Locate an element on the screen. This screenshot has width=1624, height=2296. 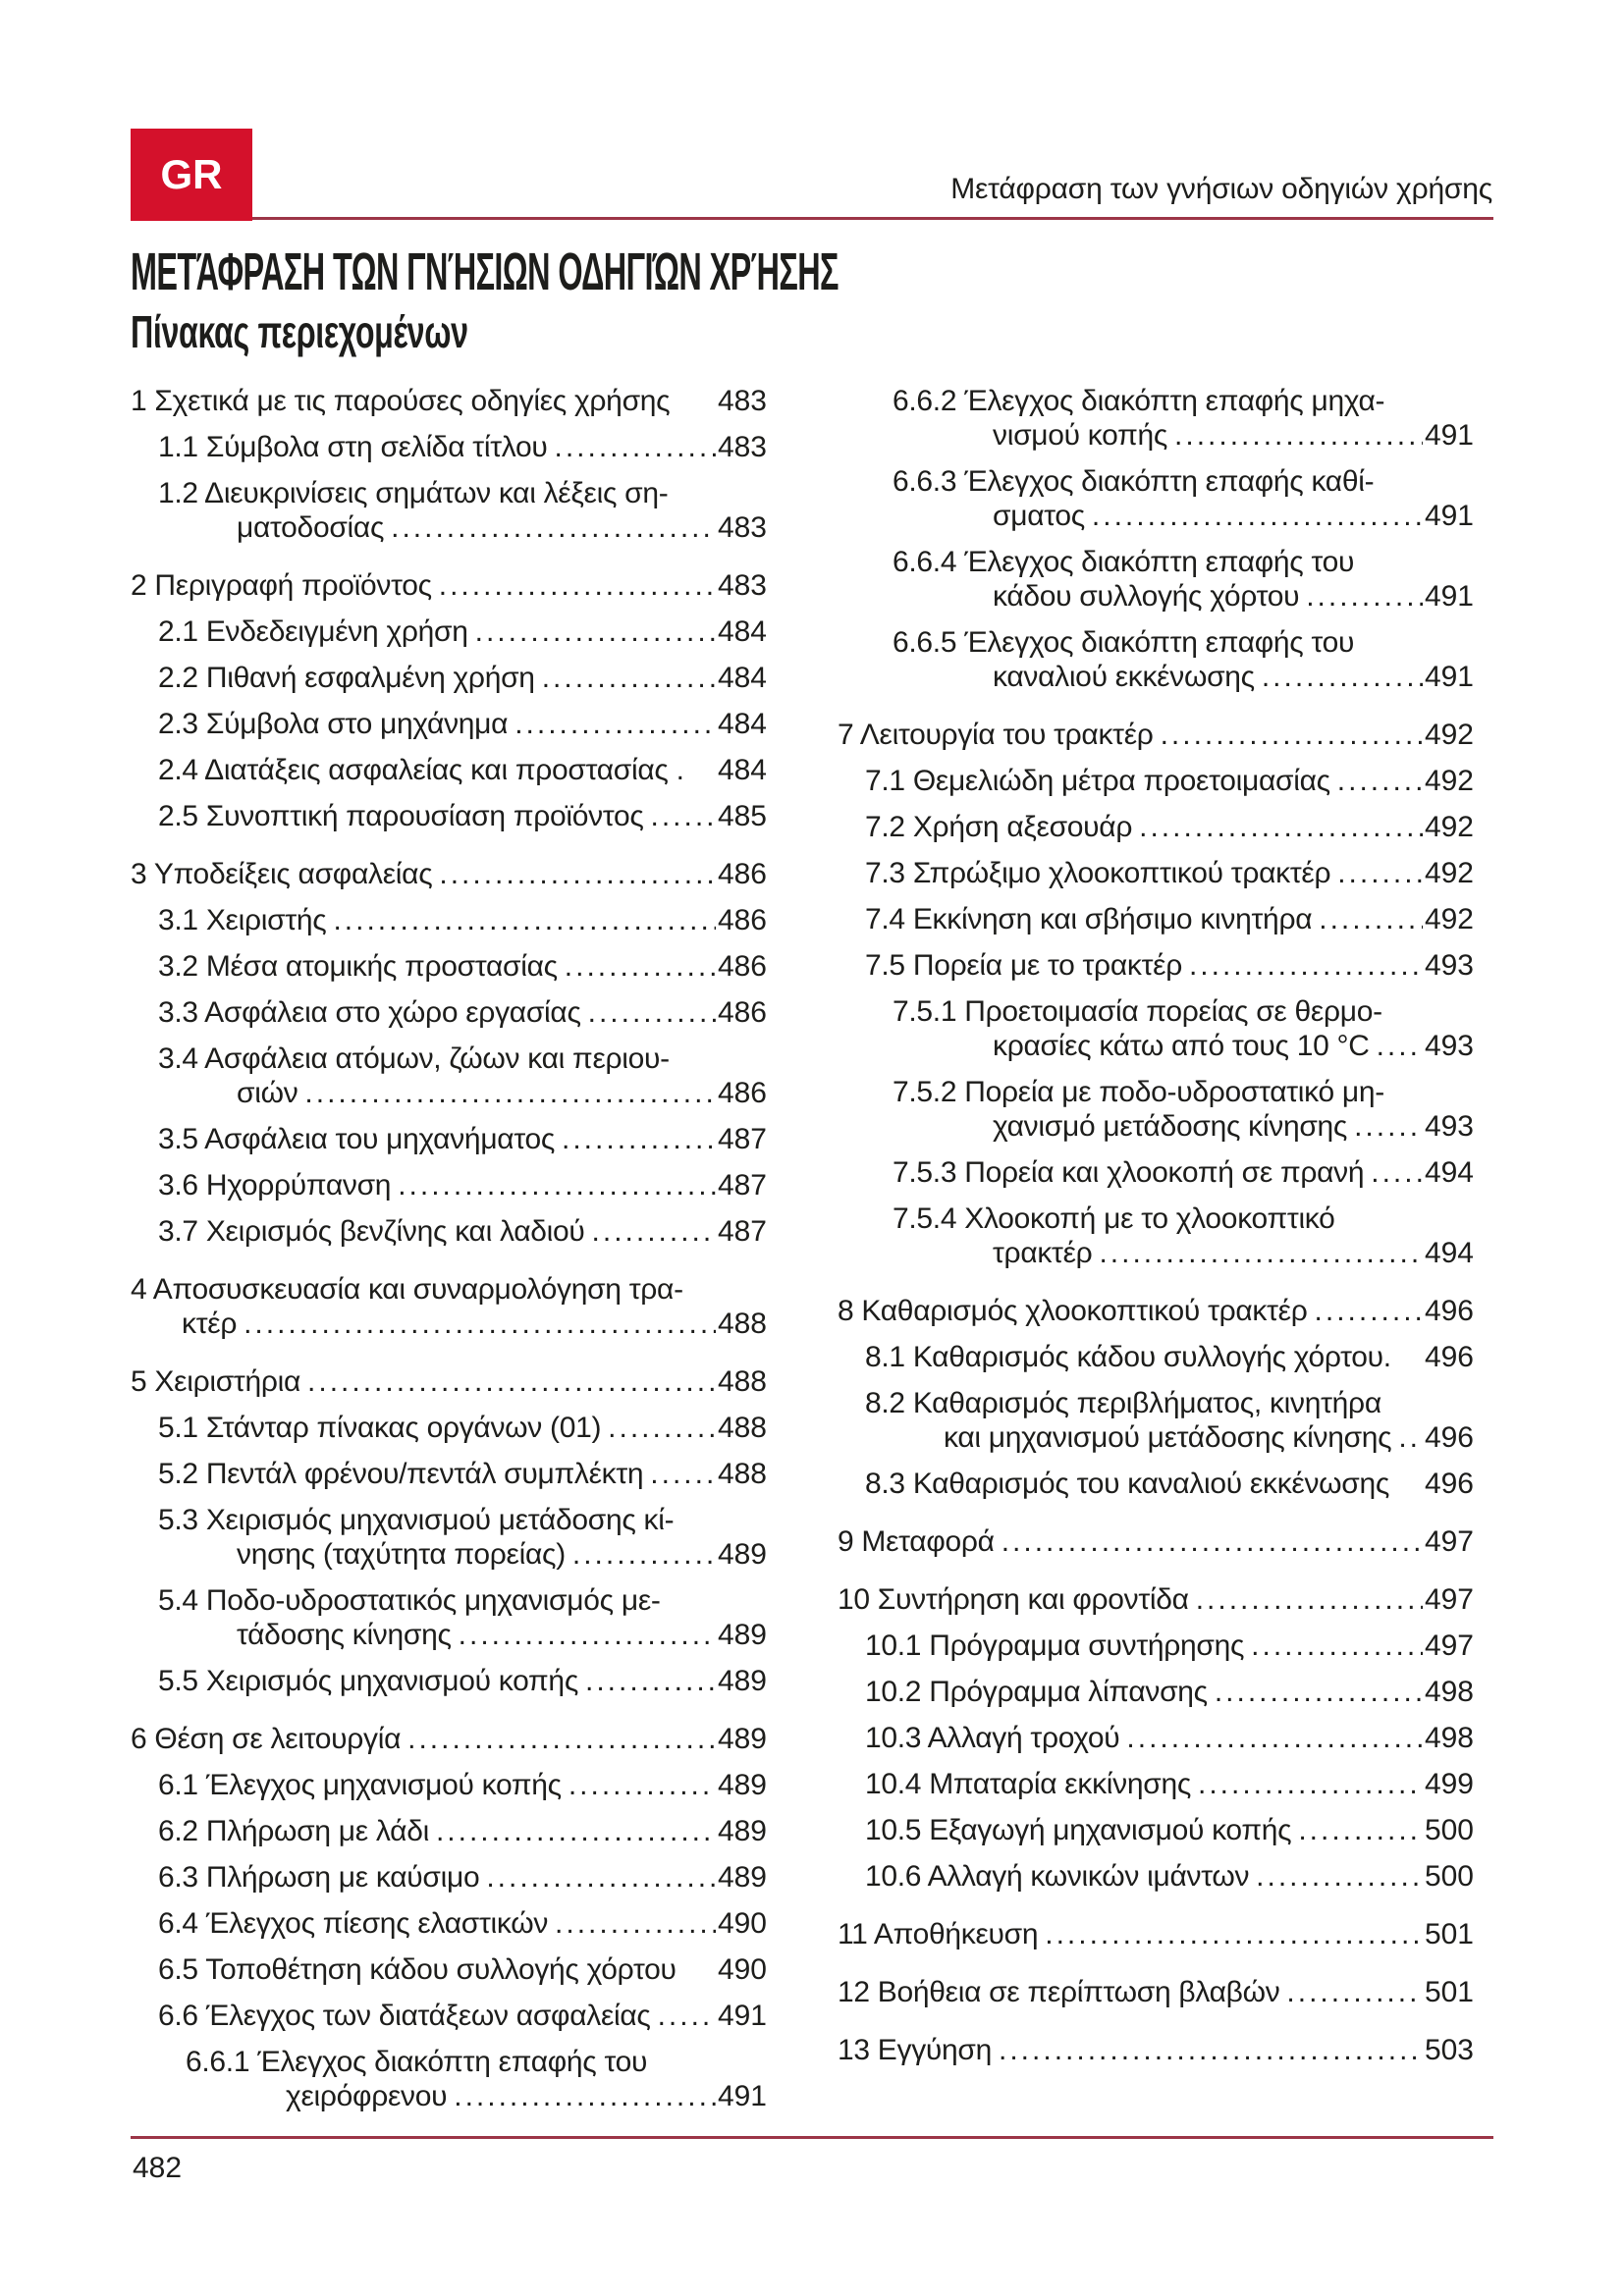
toc-entry-line: 8.1 Καθαρισμός κάδου συλλογής χόρτου. 496 is located at coordinates (1169, 1357).